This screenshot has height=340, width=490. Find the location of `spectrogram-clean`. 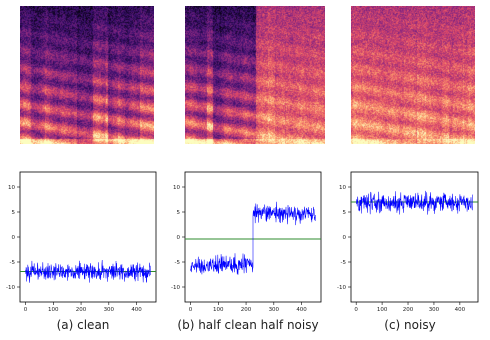

spectrogram-clean is located at coordinates (87, 75).